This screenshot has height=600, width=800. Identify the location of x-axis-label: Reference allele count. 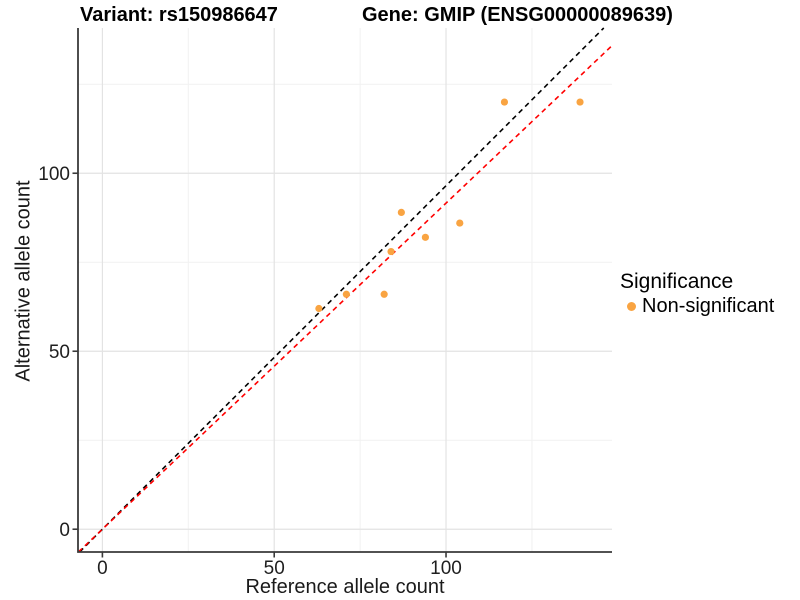
(345, 587).